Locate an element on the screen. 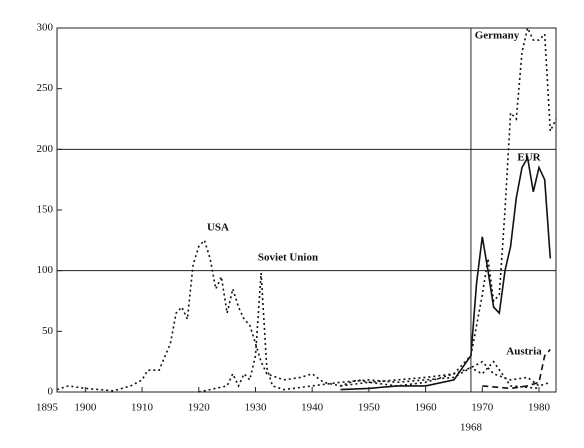 The image size is (584, 448). y-tick-label: 250 is located at coordinates (45, 88).